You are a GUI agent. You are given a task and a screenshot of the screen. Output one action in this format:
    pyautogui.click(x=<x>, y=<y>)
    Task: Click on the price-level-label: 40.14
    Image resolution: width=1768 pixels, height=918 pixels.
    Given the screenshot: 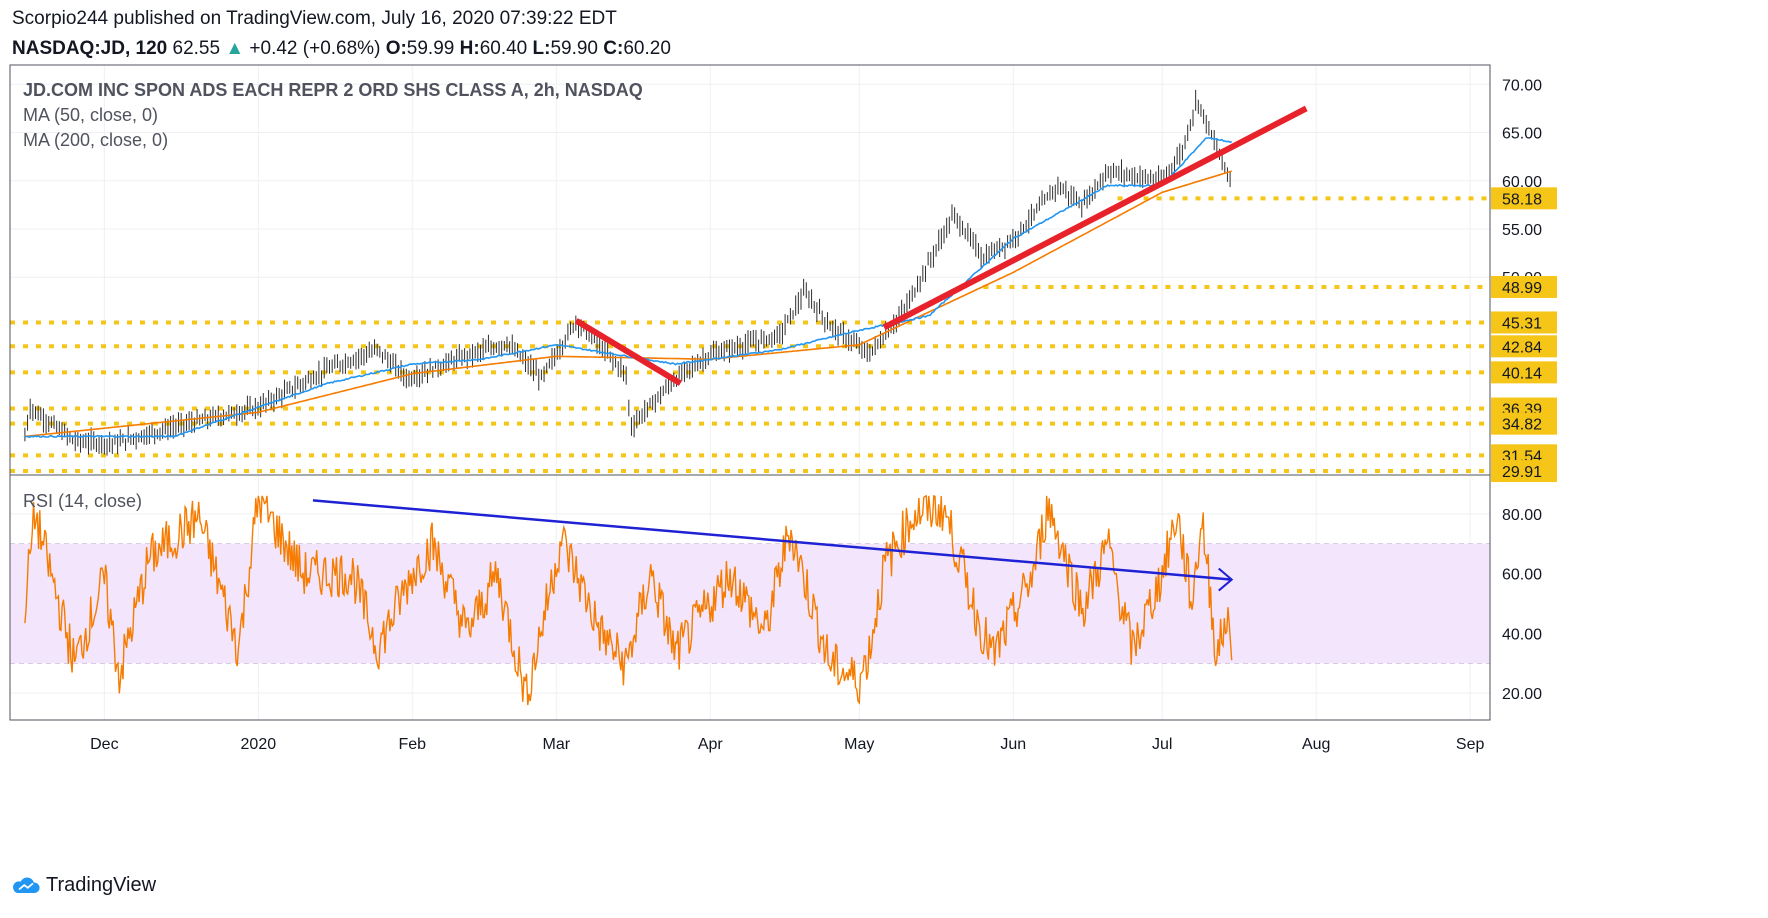 What is the action you would take?
    pyautogui.click(x=1522, y=373)
    